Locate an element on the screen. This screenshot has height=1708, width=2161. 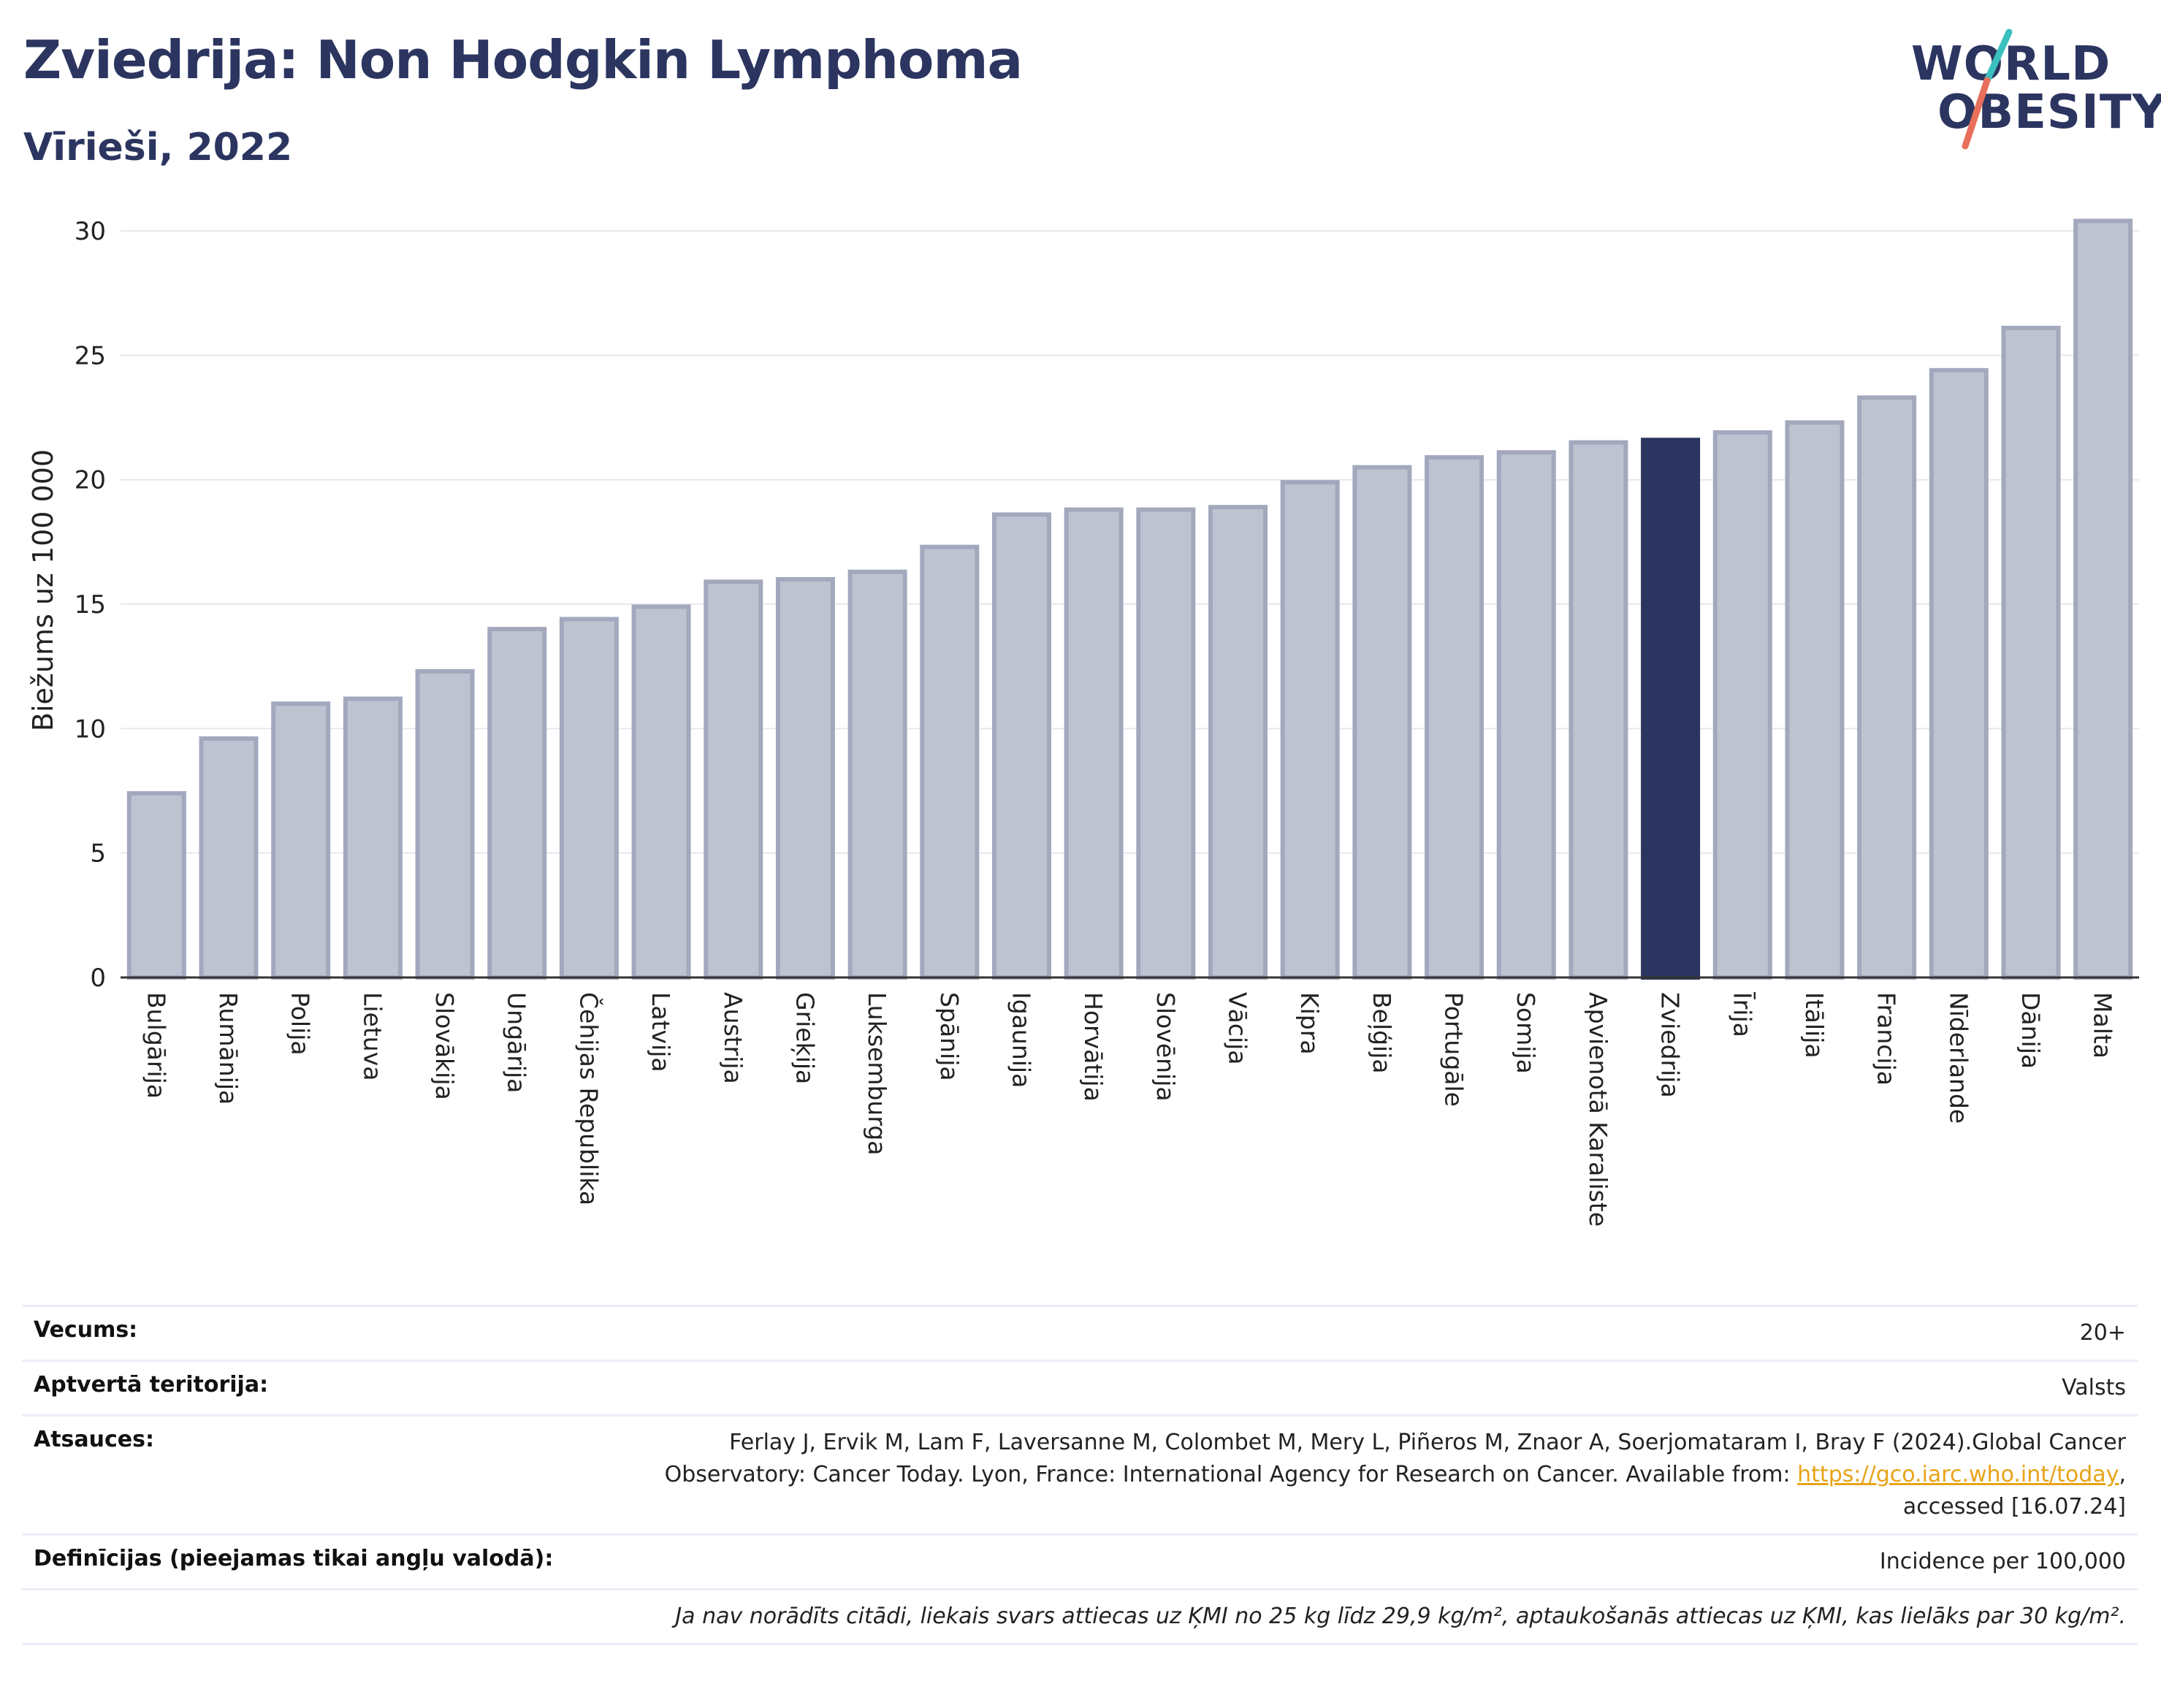
bar-zviedrija is located at coordinates (1671, 709).